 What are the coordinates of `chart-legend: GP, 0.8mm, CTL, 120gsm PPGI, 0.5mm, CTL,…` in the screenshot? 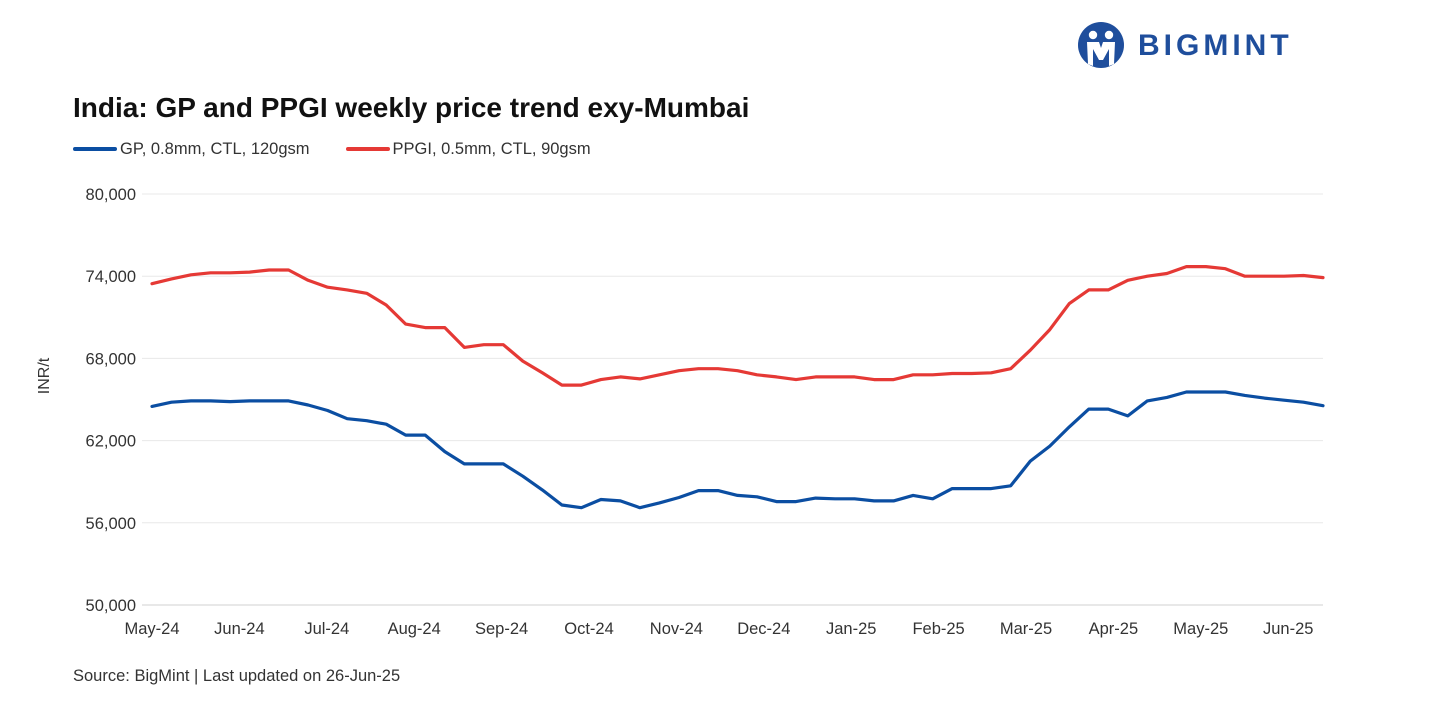 It's located at (350, 149).